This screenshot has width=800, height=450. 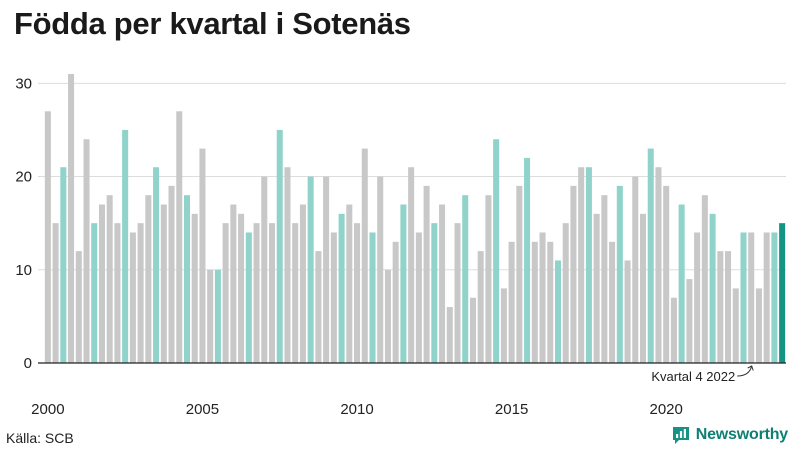 I want to click on brand-name: Newsworthy, so click(x=741, y=434).